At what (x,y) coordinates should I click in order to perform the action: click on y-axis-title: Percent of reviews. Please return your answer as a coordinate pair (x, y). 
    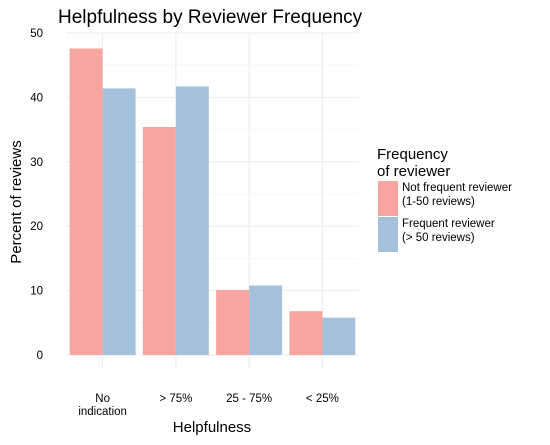
    Looking at the image, I should click on (16, 201).